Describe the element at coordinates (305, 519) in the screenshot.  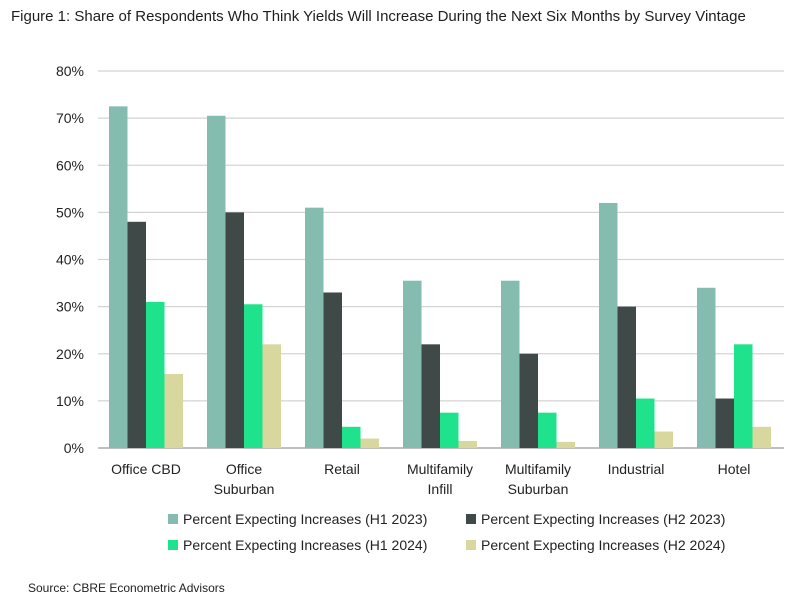
I see `legend-label: Percent Expecting Increases (H1 2023)` at that location.